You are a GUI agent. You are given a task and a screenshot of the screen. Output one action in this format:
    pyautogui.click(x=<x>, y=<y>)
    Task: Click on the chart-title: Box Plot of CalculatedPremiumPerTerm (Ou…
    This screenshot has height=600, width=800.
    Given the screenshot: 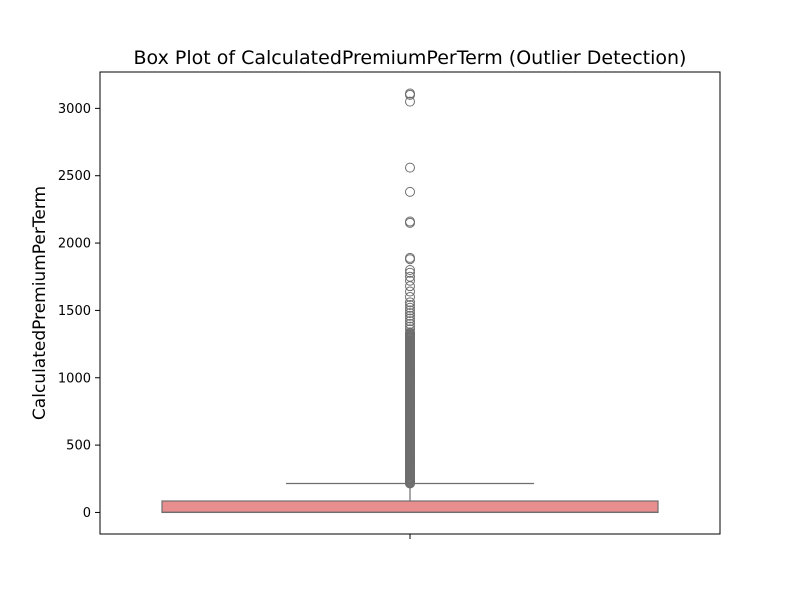 What is the action you would take?
    pyautogui.click(x=410, y=58)
    